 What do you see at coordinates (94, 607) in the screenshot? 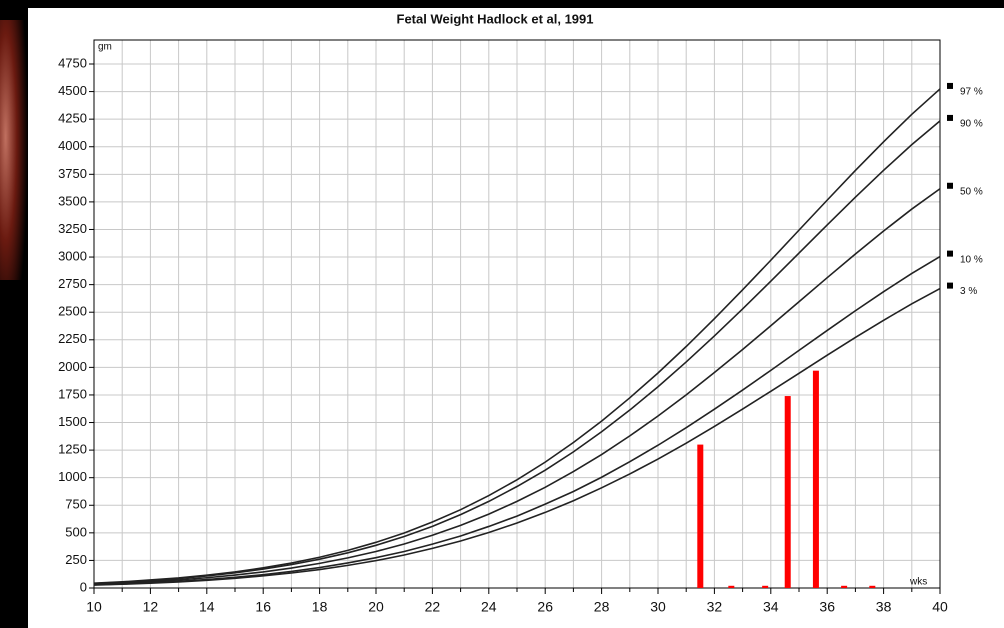
I see `x-tick-label: 10` at bounding box center [94, 607].